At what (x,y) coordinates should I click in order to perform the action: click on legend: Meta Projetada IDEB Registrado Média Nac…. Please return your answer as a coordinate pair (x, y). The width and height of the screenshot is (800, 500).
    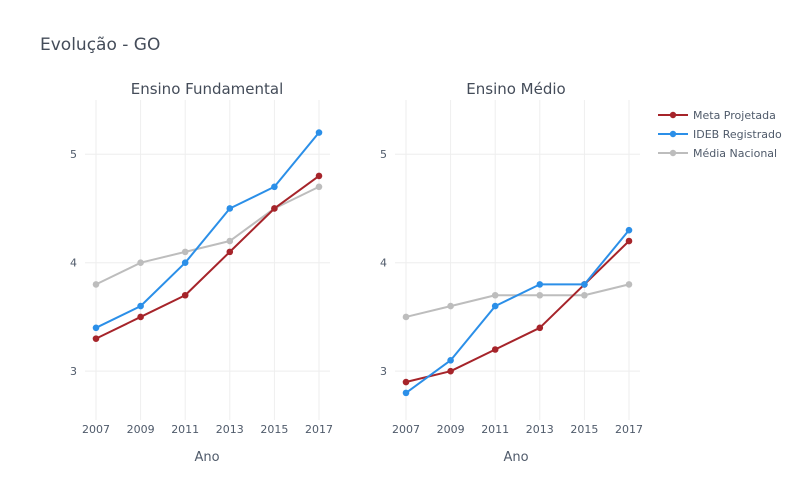
    Looking at the image, I should click on (720, 134).